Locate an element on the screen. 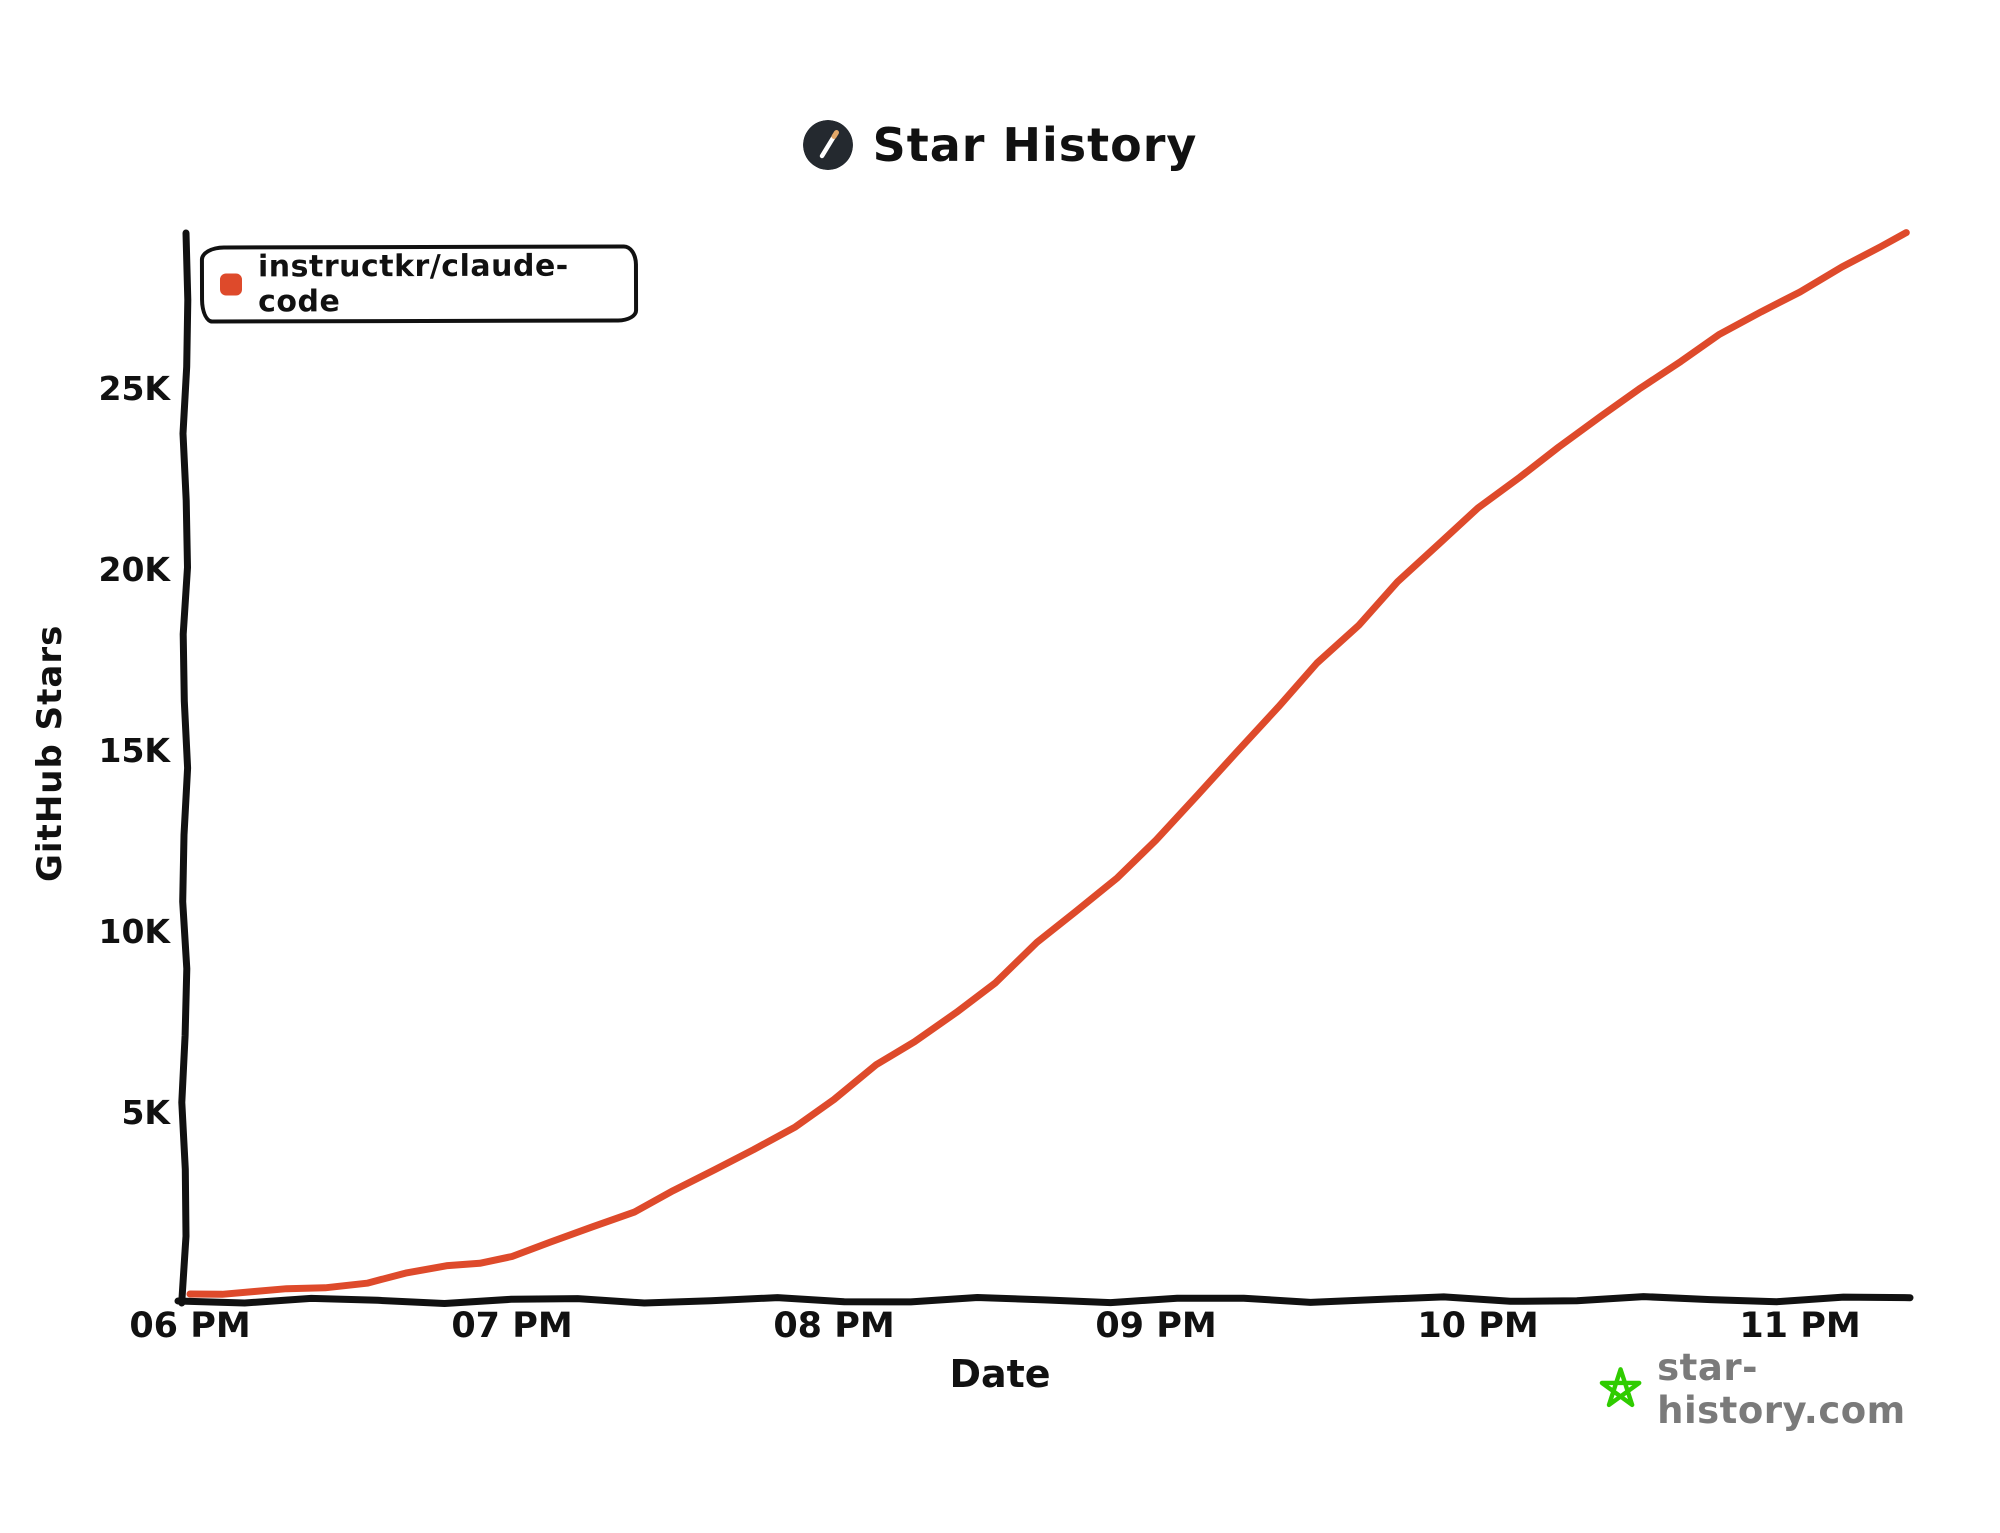  x-tick-label: 10 PM is located at coordinates (1478, 1326).